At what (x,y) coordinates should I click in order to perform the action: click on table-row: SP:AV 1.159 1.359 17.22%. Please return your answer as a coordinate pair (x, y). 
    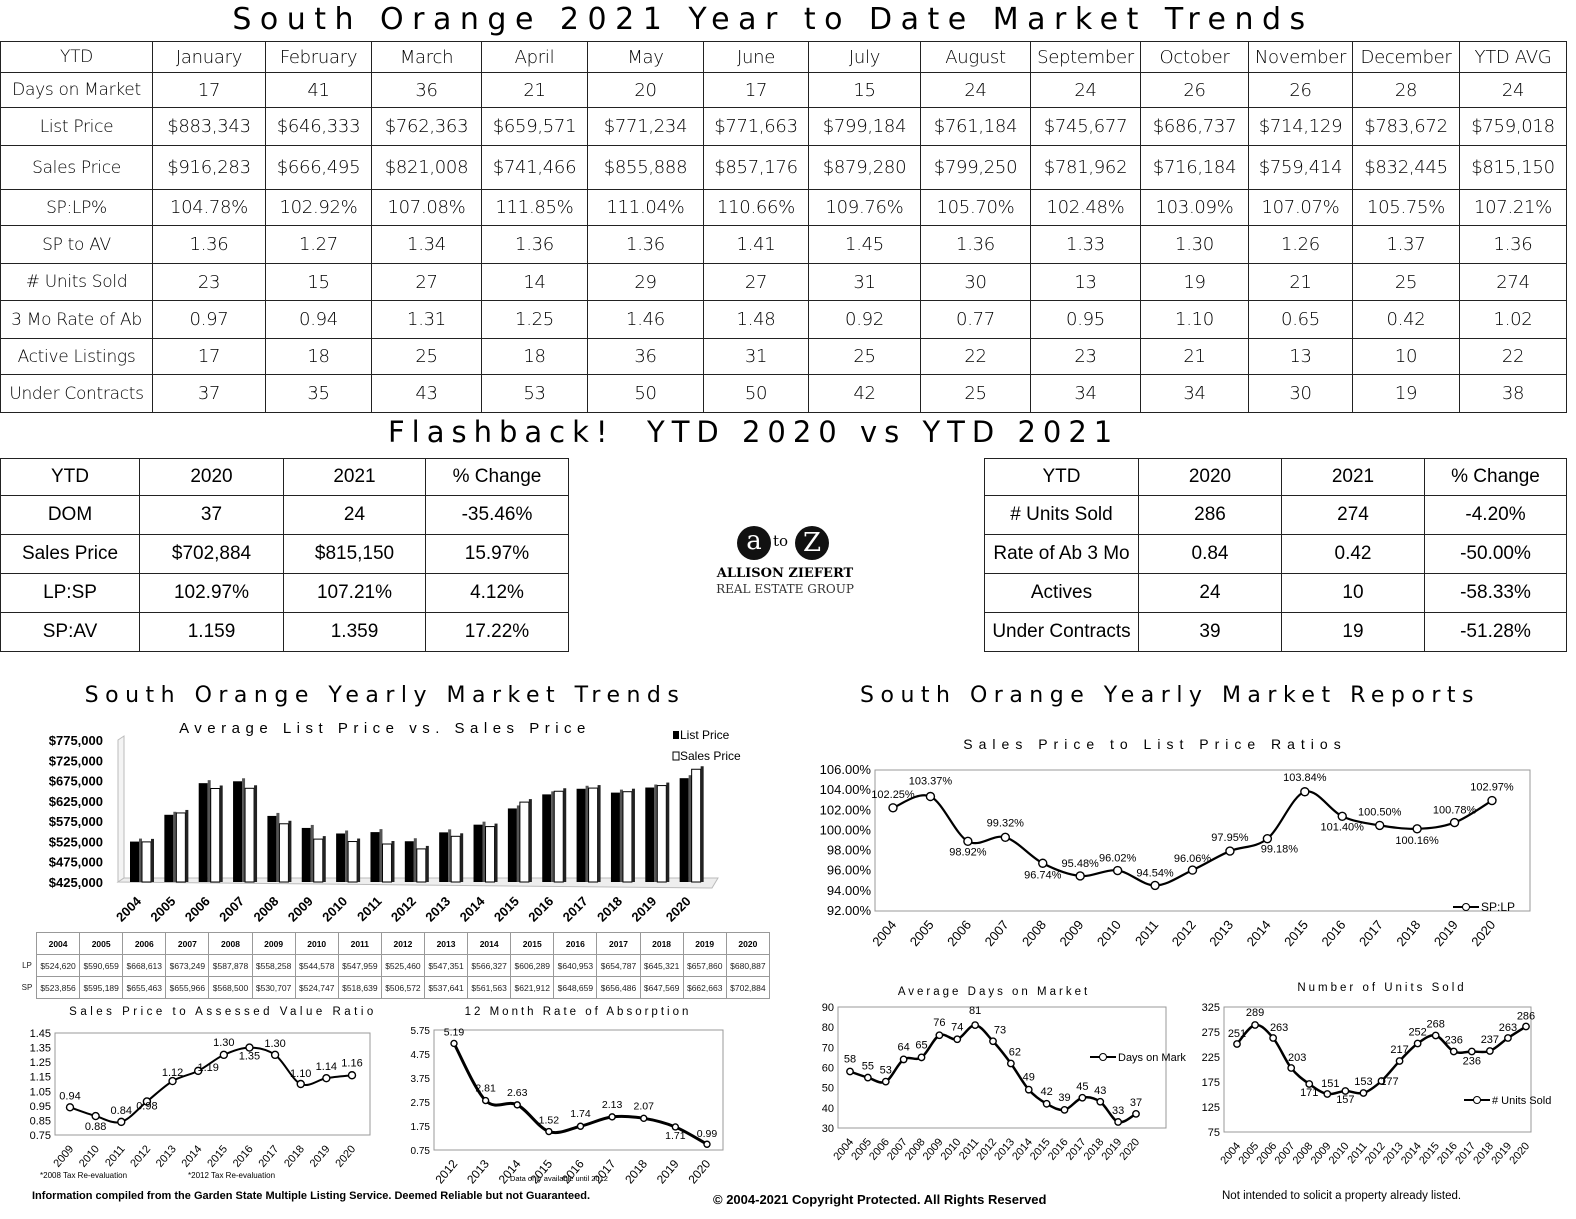
    Looking at the image, I should click on (284, 632).